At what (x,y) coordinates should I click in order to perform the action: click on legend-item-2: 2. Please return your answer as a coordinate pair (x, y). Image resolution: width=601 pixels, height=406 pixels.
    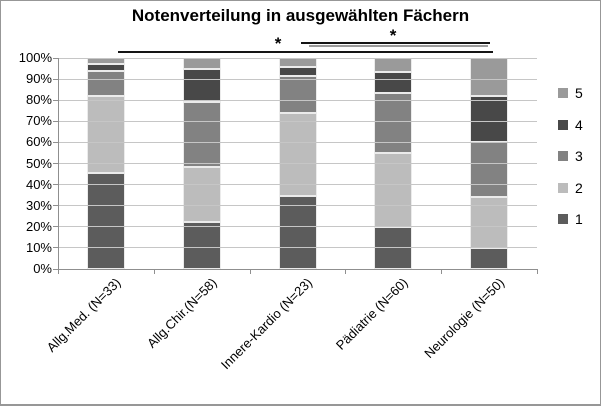
    Looking at the image, I should click on (570, 188).